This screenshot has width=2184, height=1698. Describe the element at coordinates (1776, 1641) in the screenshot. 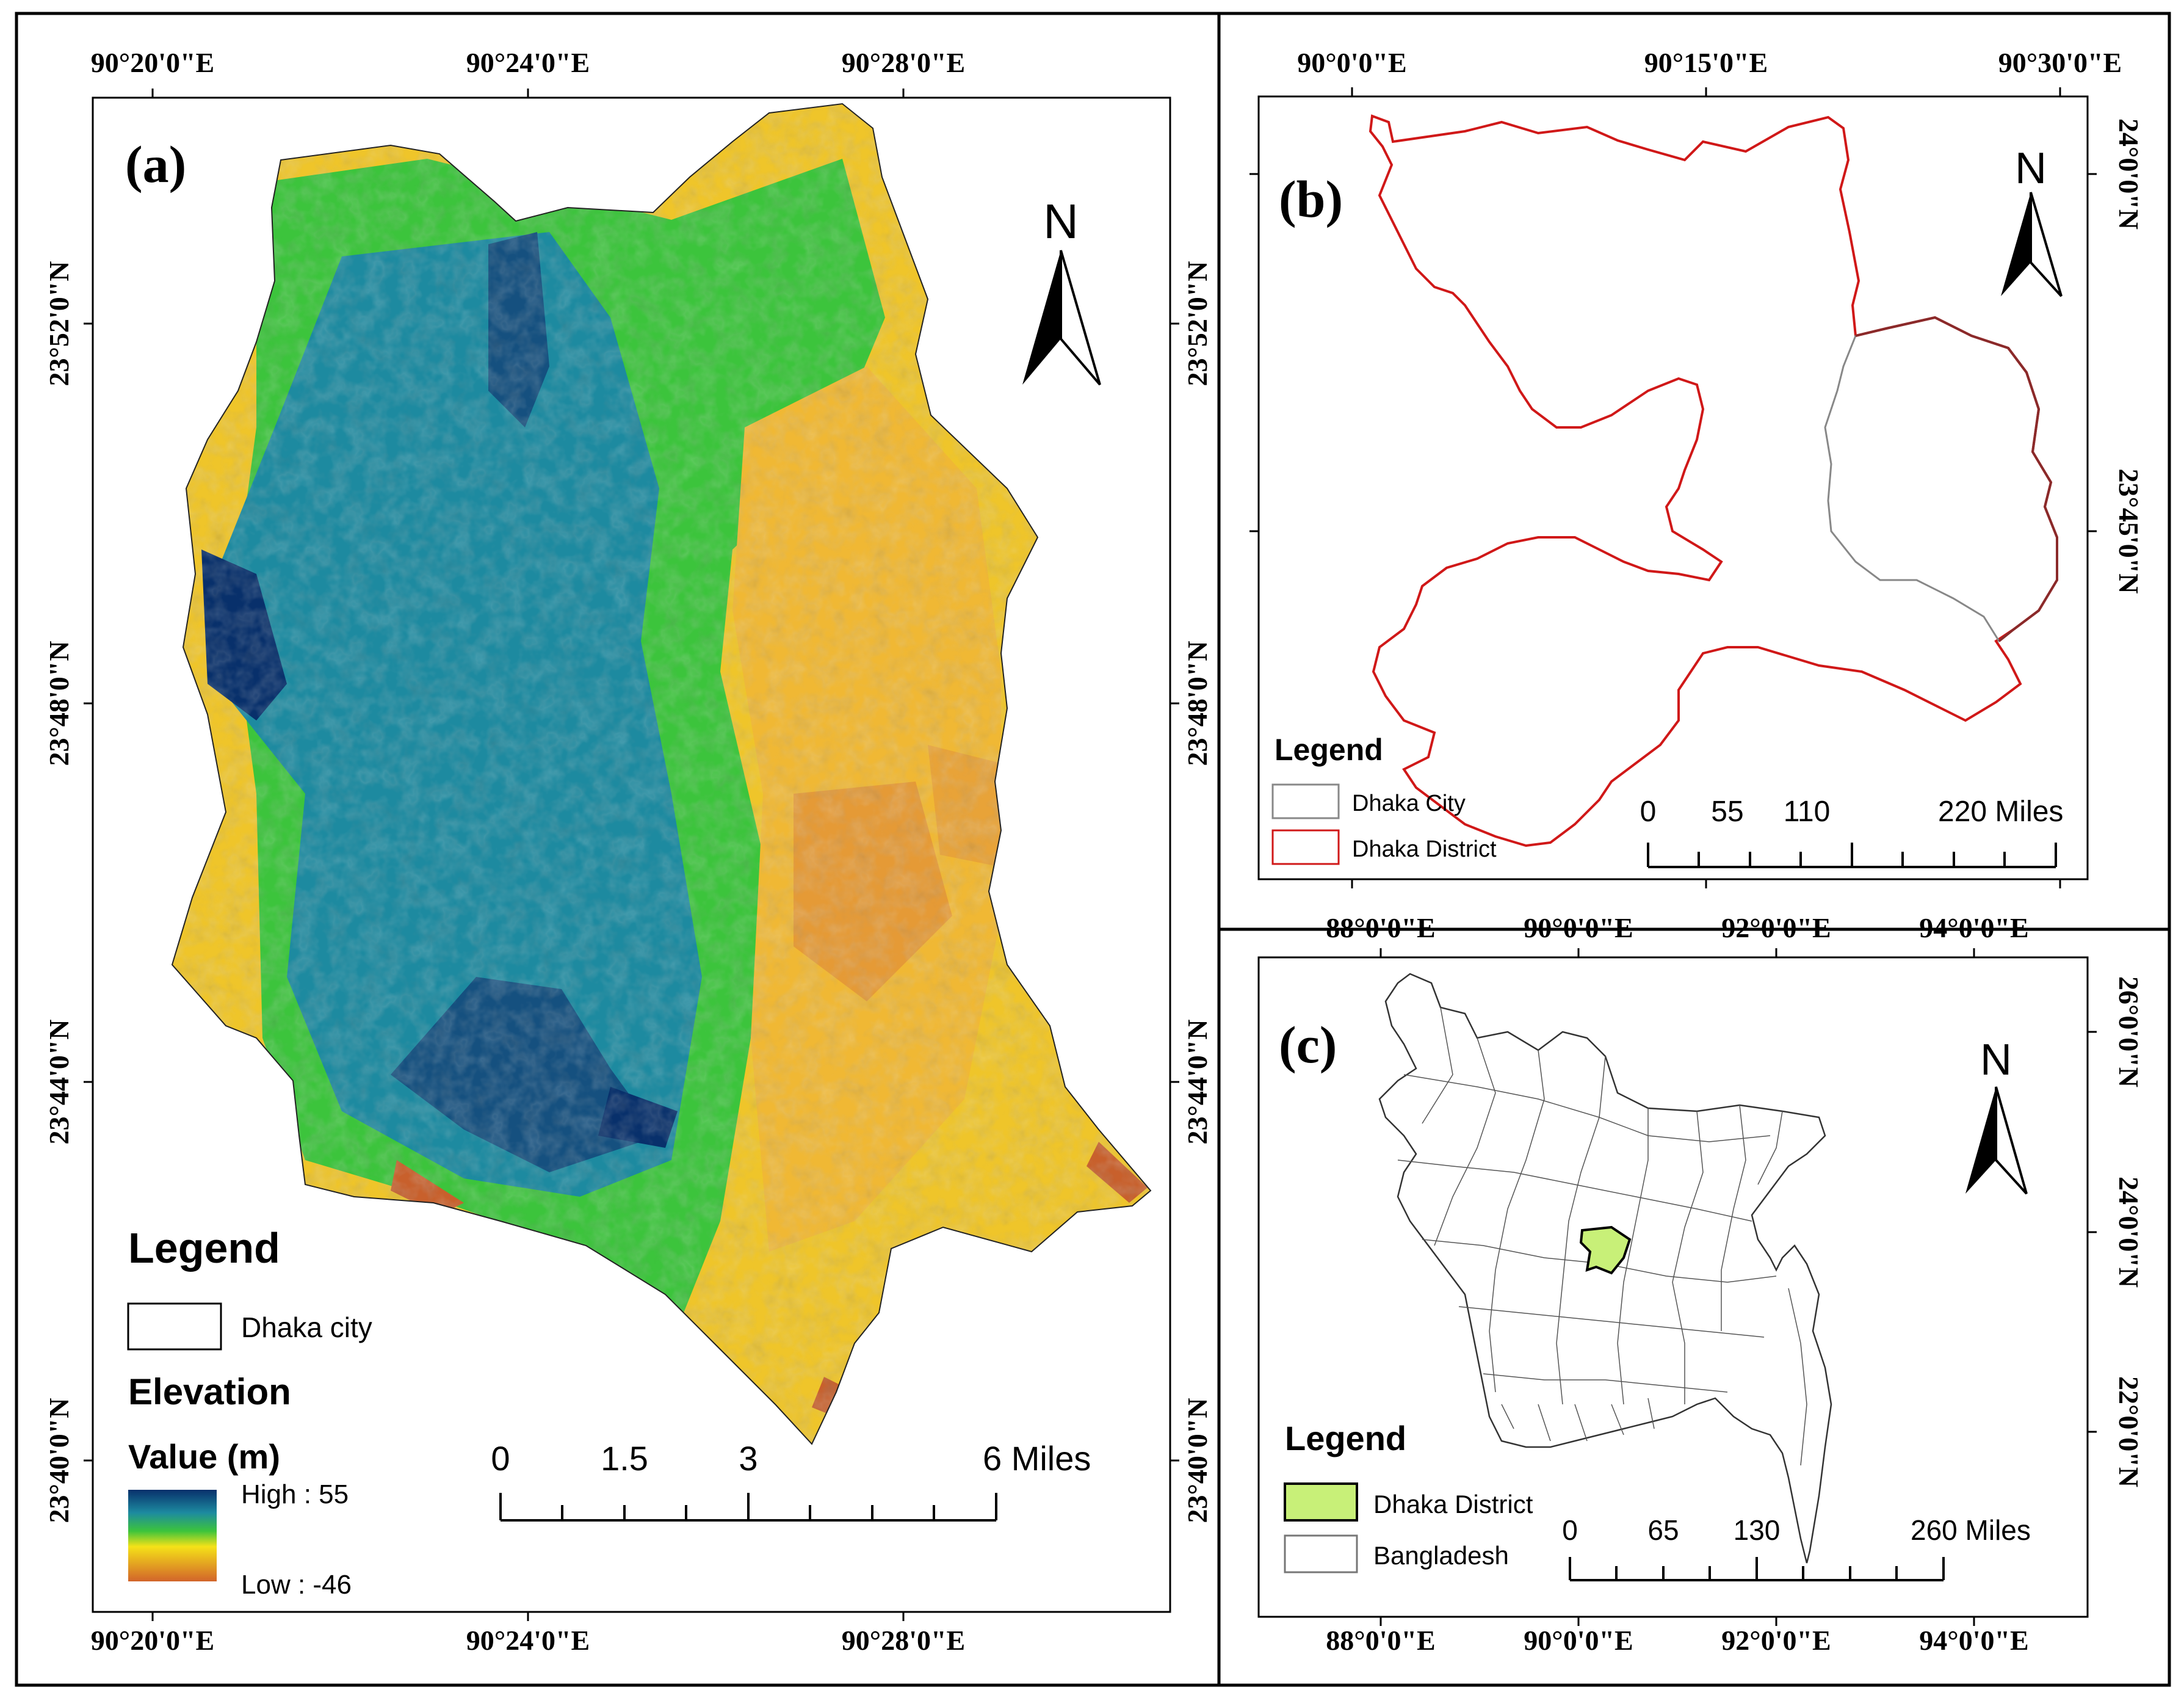

I see `lon-tick-c-bottom-2: 92°0'0"E` at that location.